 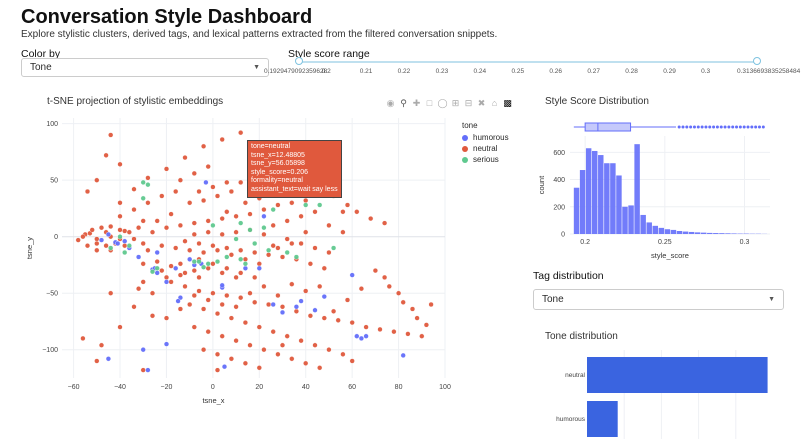 I want to click on legend-marker-icon, so click(x=465, y=159).